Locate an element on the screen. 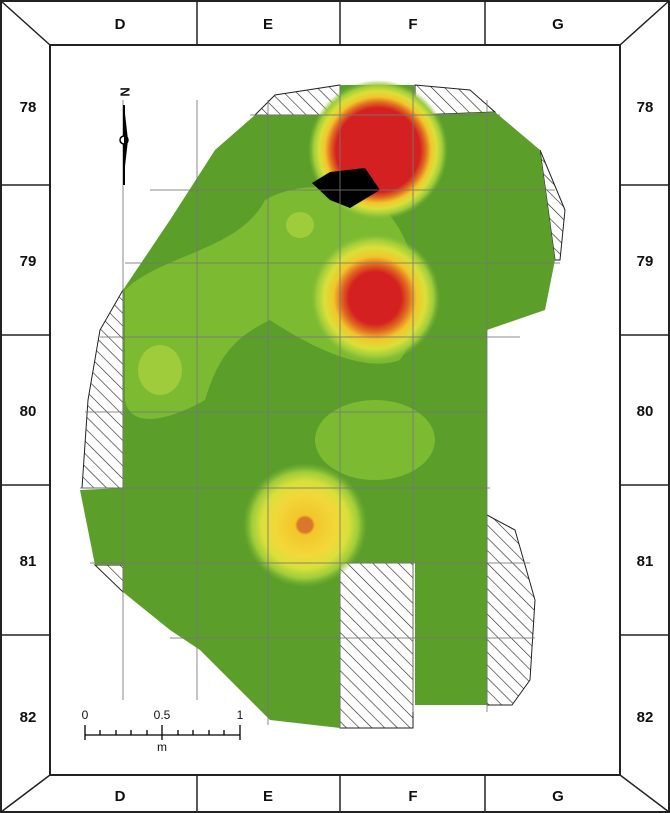 The width and height of the screenshot is (670, 813). north-label: N is located at coordinates (125, 91).